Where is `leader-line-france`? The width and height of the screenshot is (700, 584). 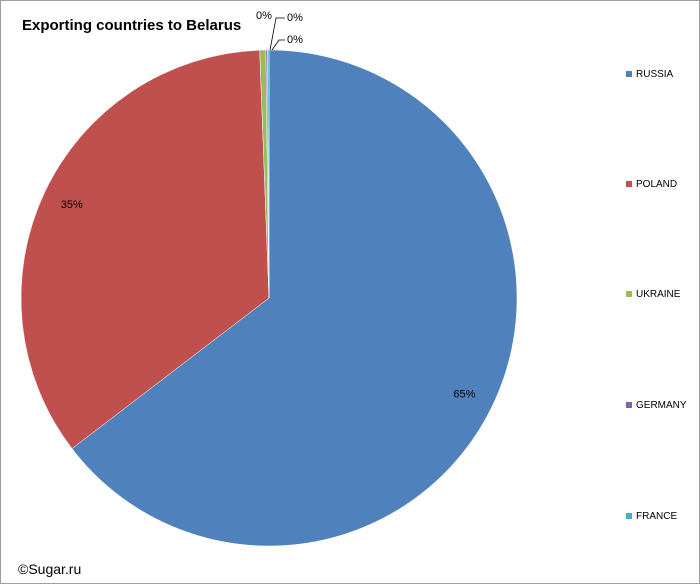
leader-line-france is located at coordinates (278, 45).